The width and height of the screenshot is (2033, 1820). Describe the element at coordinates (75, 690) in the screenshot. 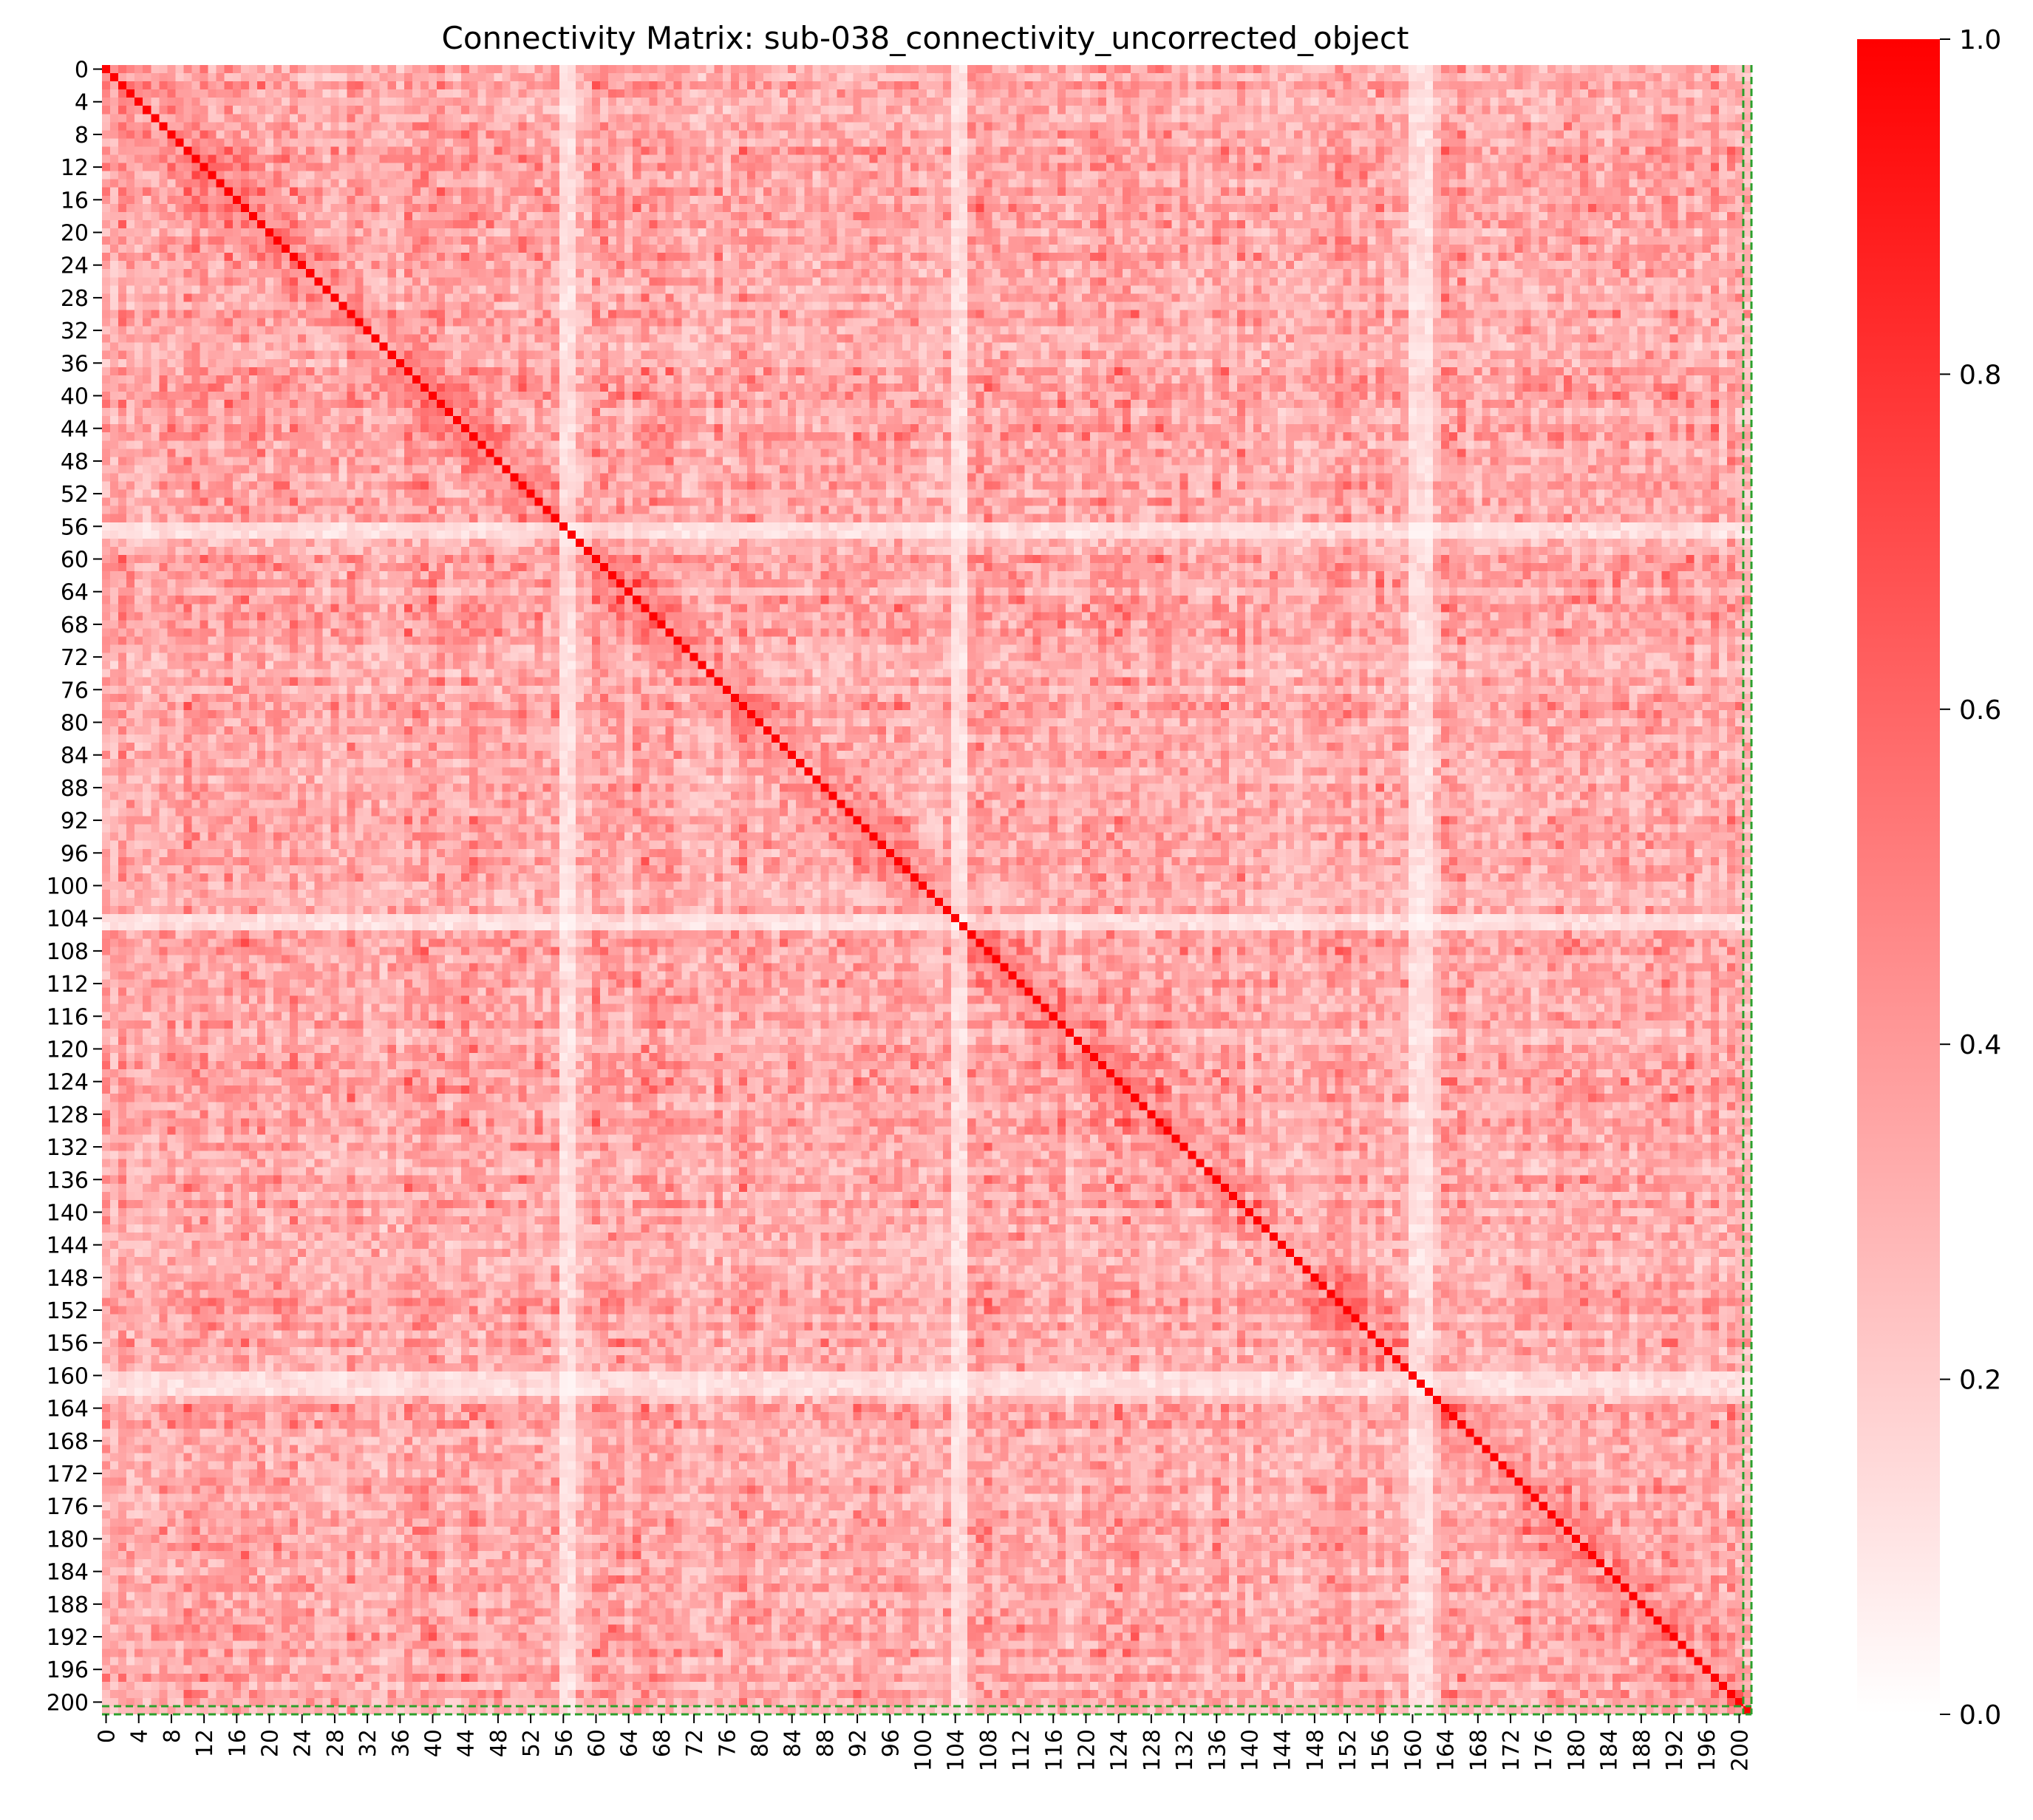

I see `y-tick-label-76: 76` at that location.